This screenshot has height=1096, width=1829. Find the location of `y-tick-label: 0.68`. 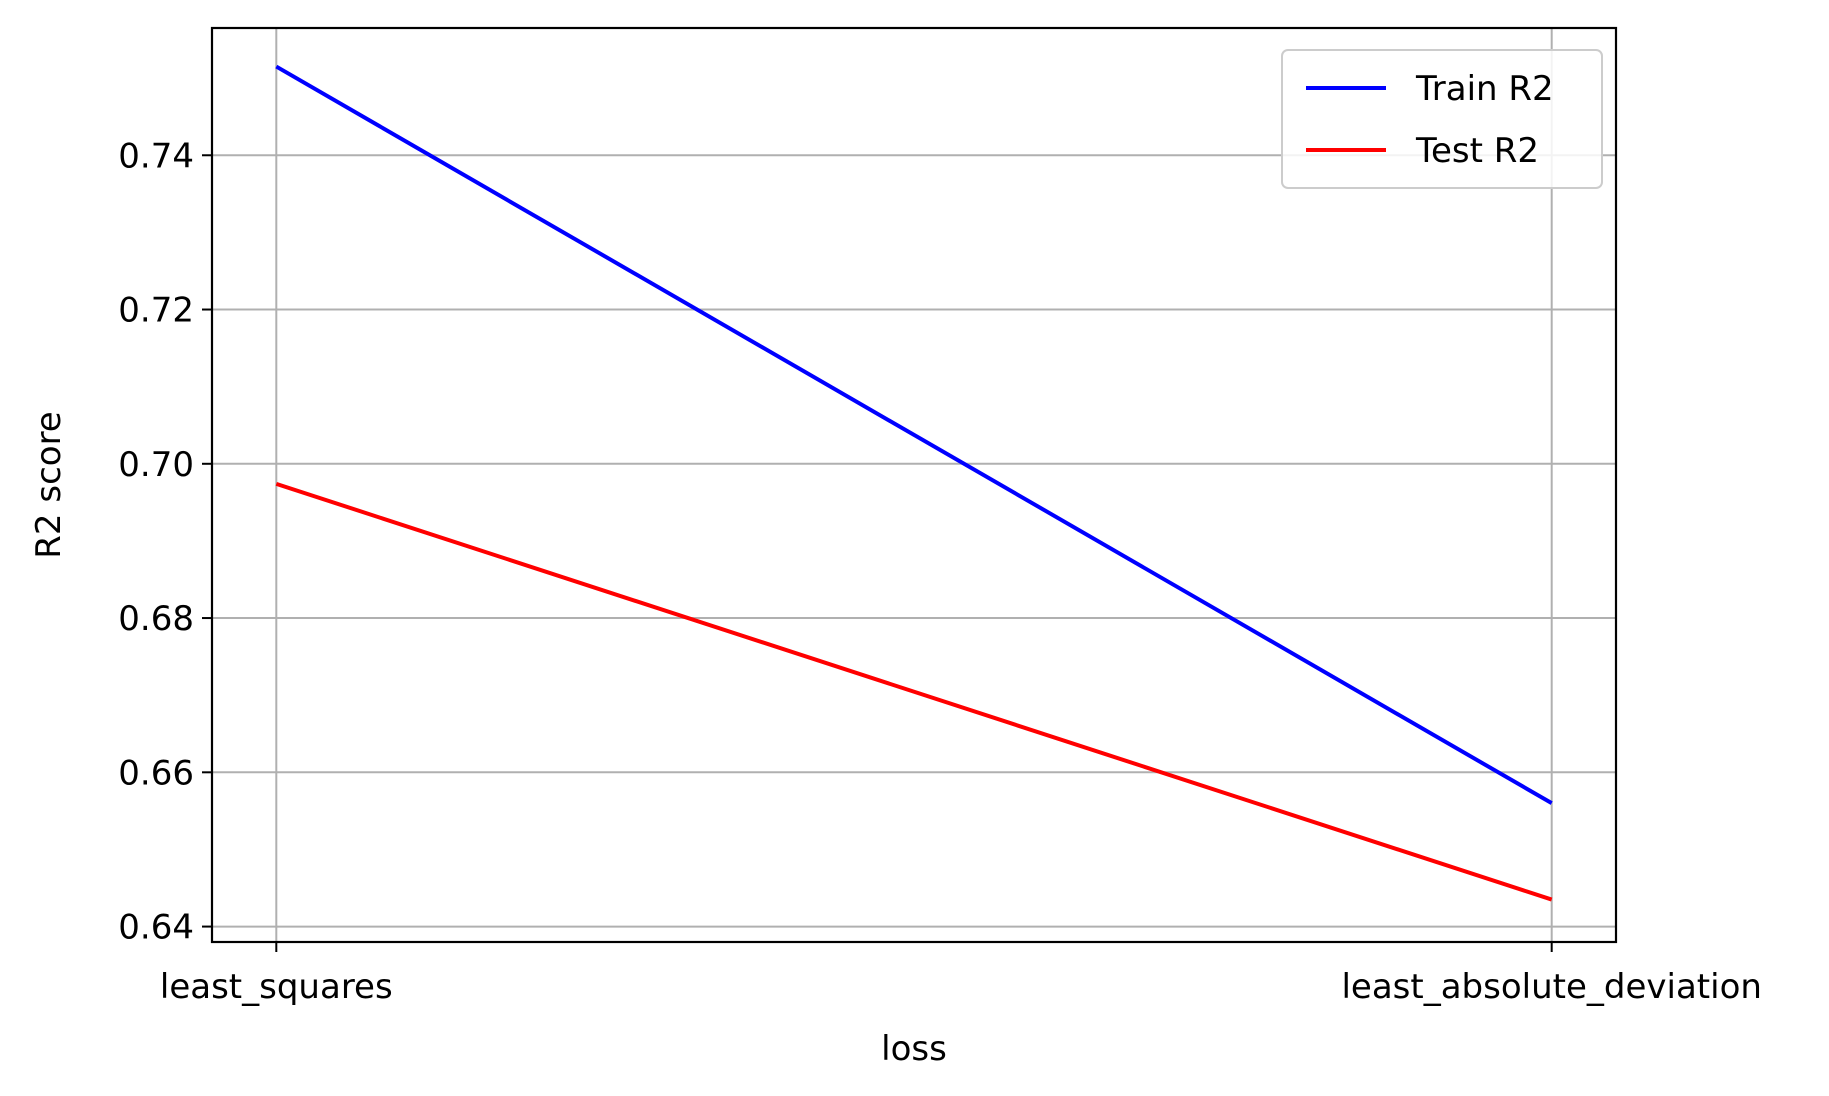

y-tick-label: 0.68 is located at coordinates (156, 619).